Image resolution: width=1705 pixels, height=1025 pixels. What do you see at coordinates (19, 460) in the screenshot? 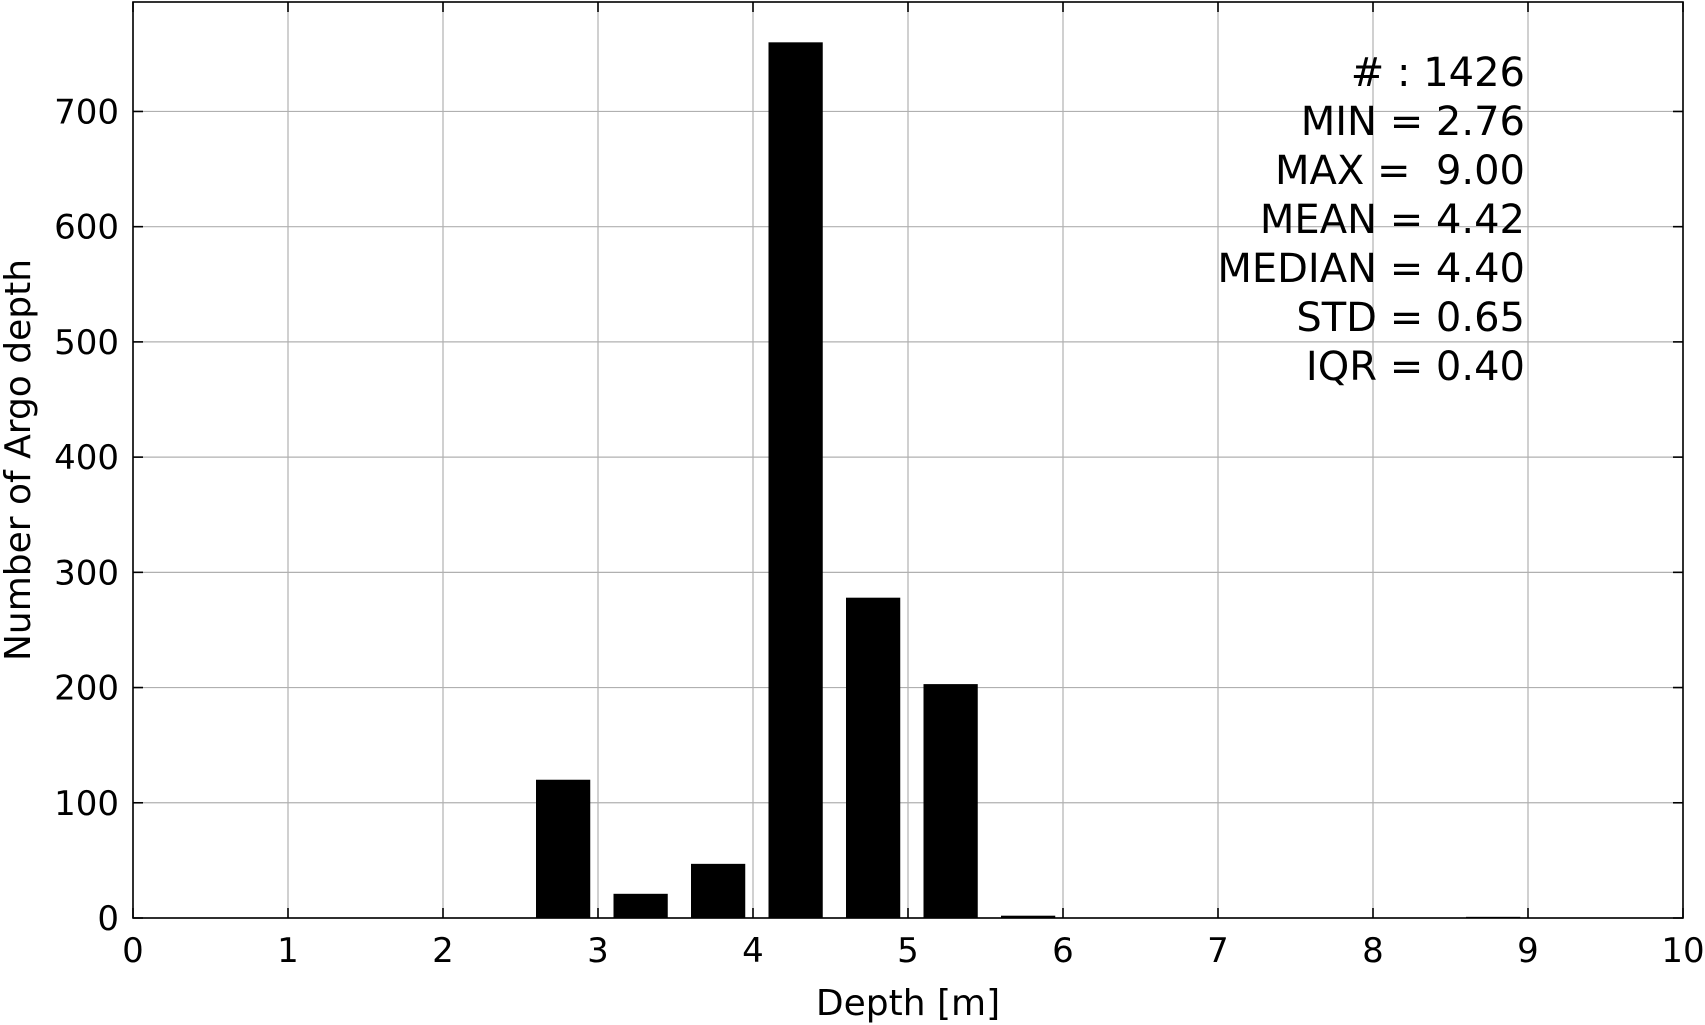
I see `y-axis-label: Number of Argo depth` at bounding box center [19, 460].